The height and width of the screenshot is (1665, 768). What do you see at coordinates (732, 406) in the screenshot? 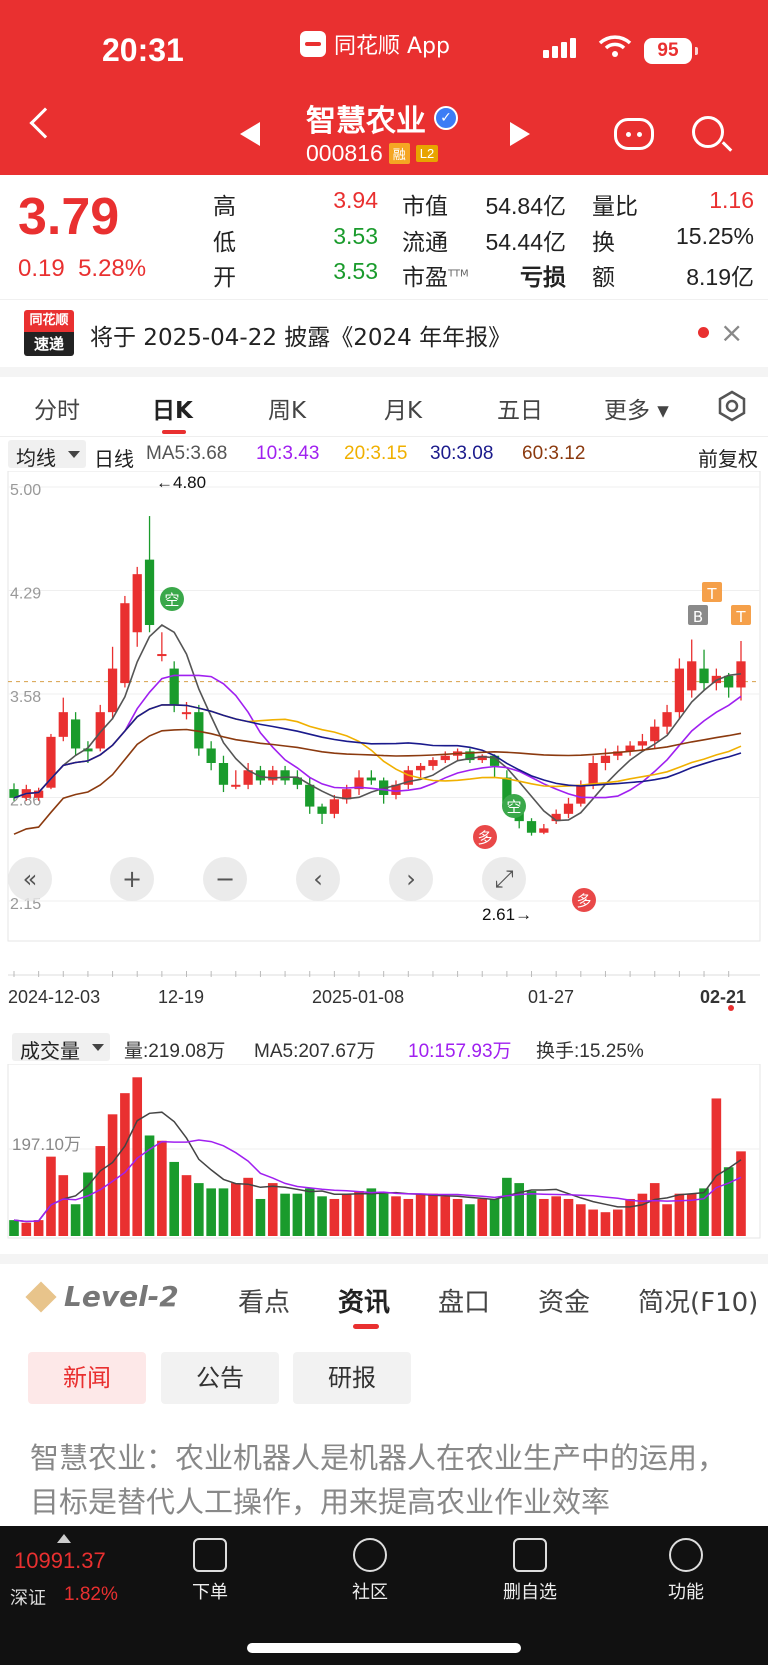
I see `settings-icon` at bounding box center [732, 406].